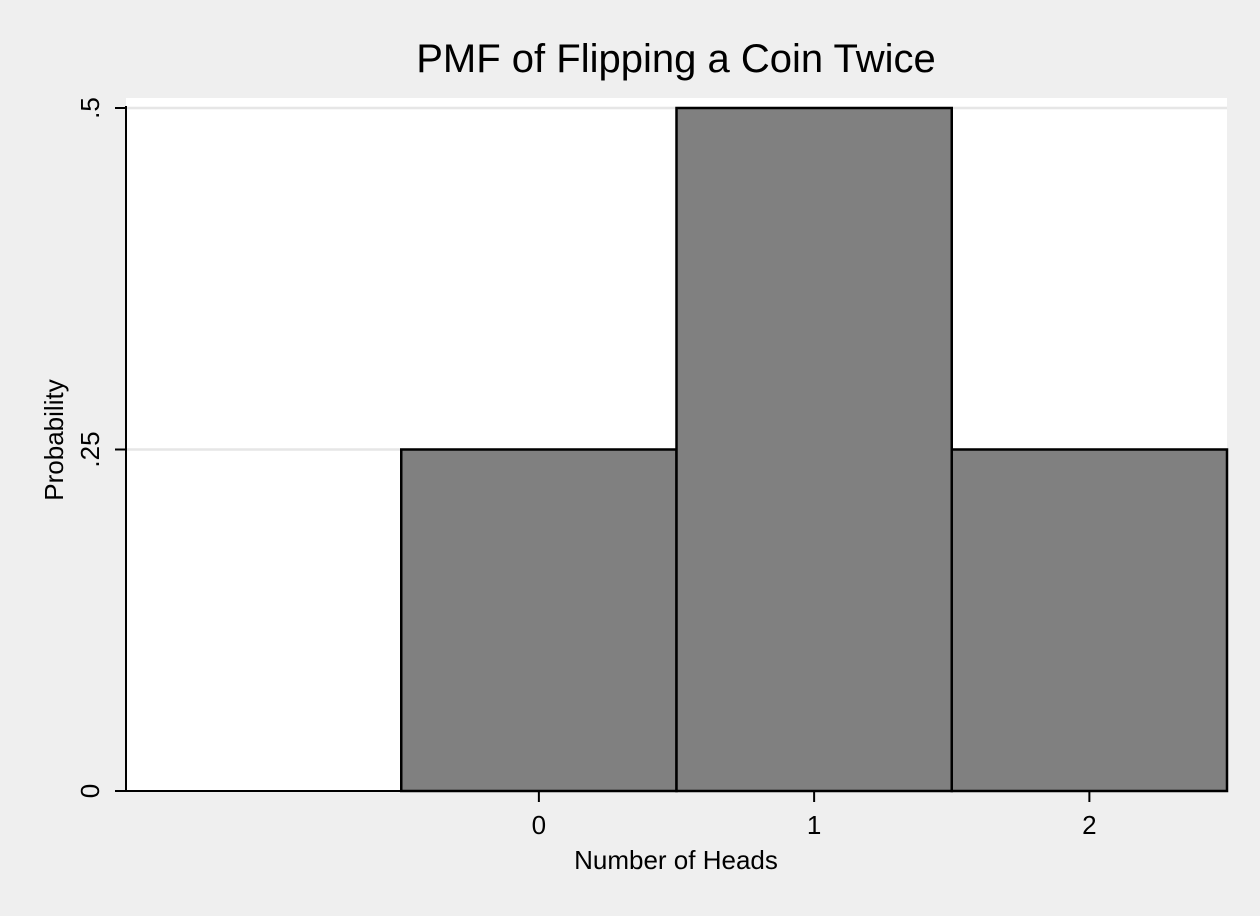  What do you see at coordinates (1089, 825) in the screenshot?
I see `x-tick-label: 2` at bounding box center [1089, 825].